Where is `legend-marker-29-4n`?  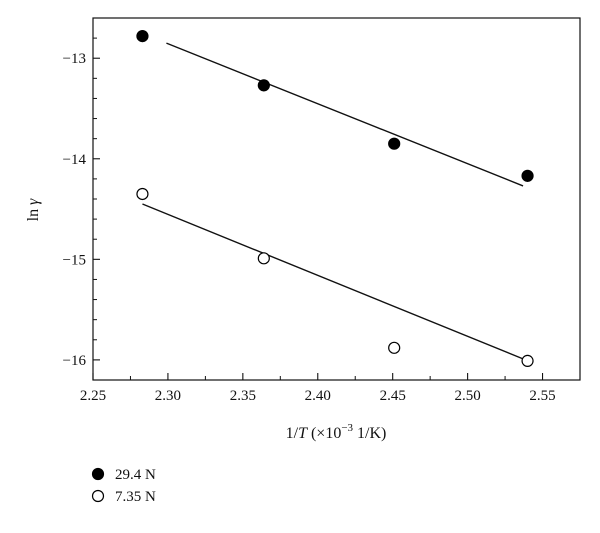
legend-marker-29-4n is located at coordinates (98, 474).